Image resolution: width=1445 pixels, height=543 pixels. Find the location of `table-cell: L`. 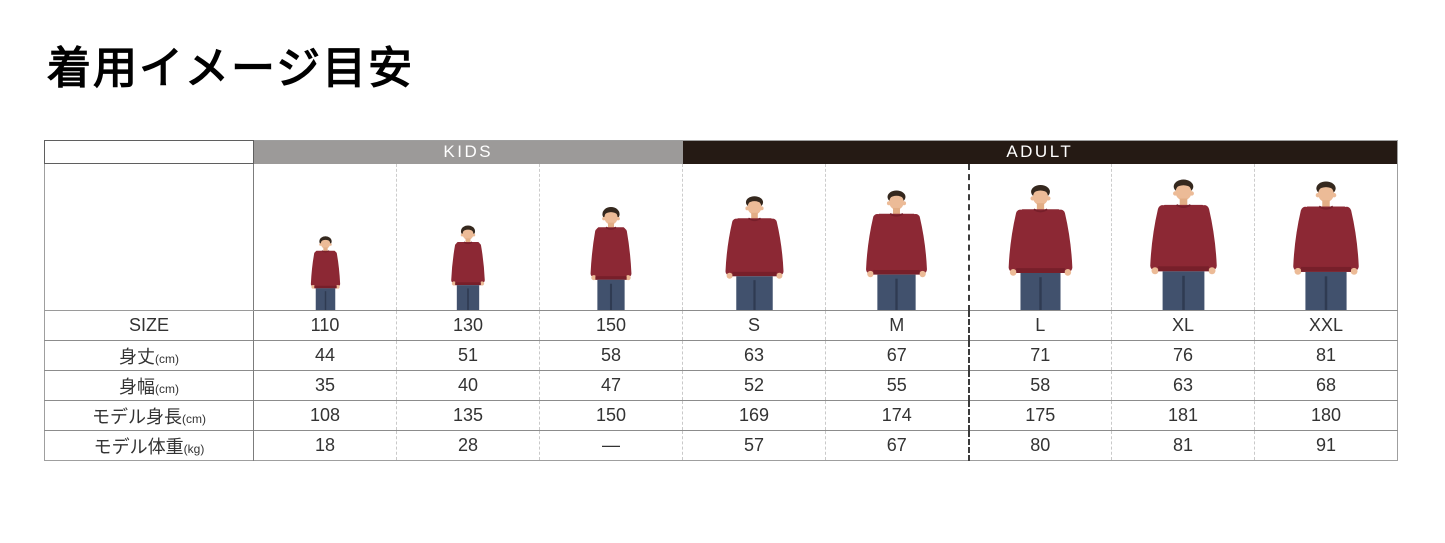

table-cell: L is located at coordinates (1039, 325).